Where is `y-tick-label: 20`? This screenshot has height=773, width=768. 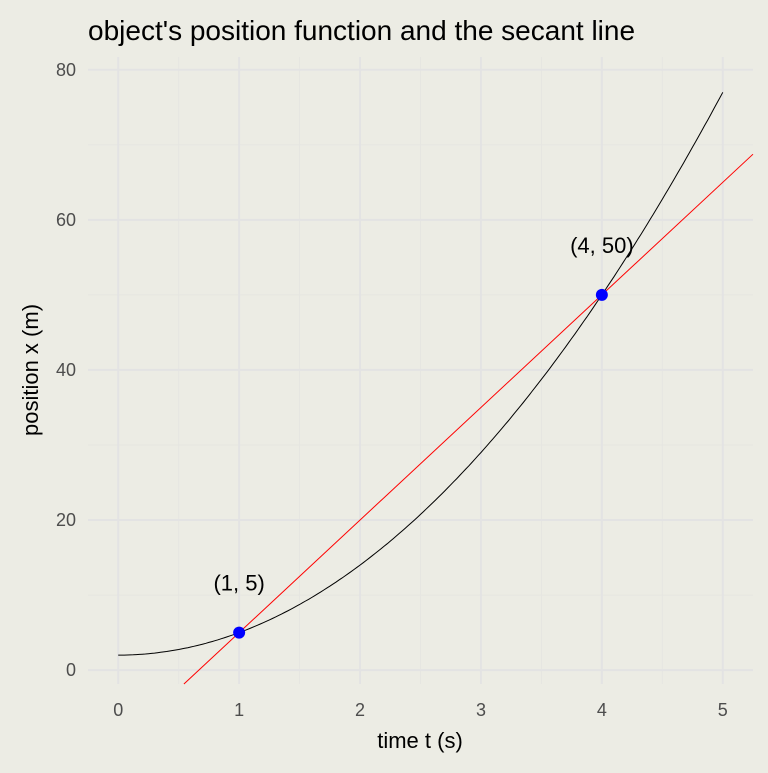
y-tick-label: 20 is located at coordinates (66, 520).